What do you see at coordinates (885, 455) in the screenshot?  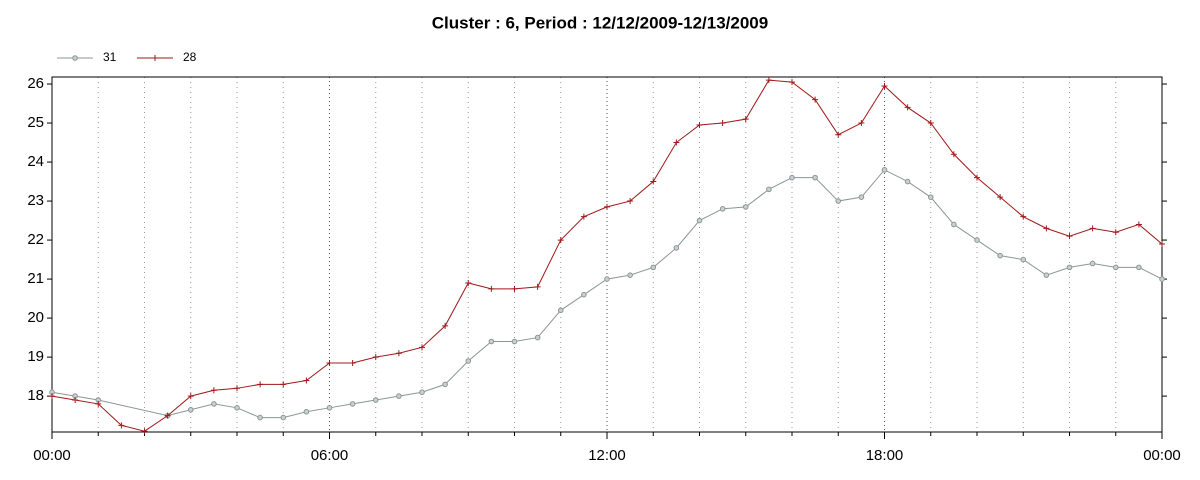 I see `x-tick-label: 18:00` at bounding box center [885, 455].